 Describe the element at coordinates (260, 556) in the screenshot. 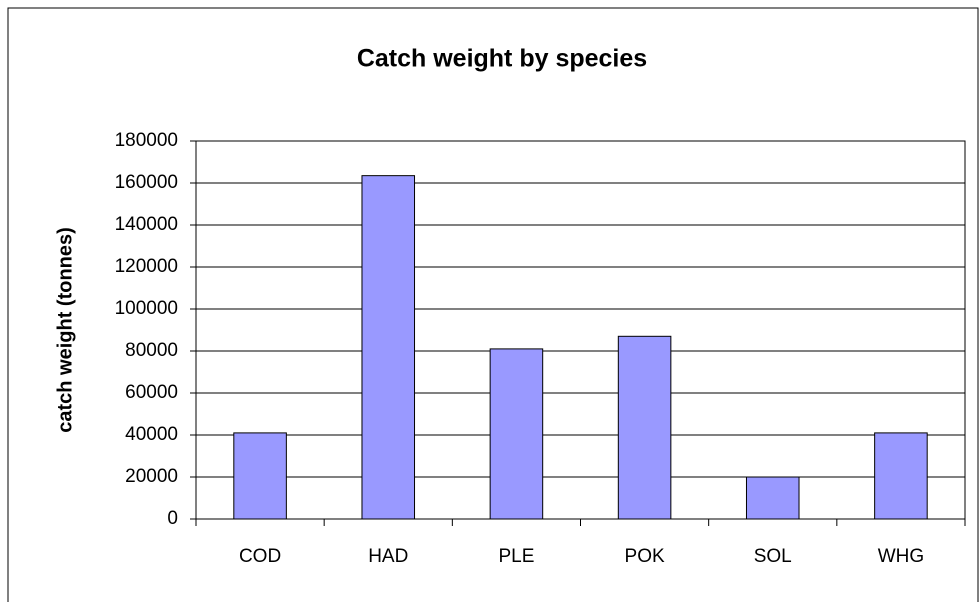

I see `x-tick-label: COD` at that location.